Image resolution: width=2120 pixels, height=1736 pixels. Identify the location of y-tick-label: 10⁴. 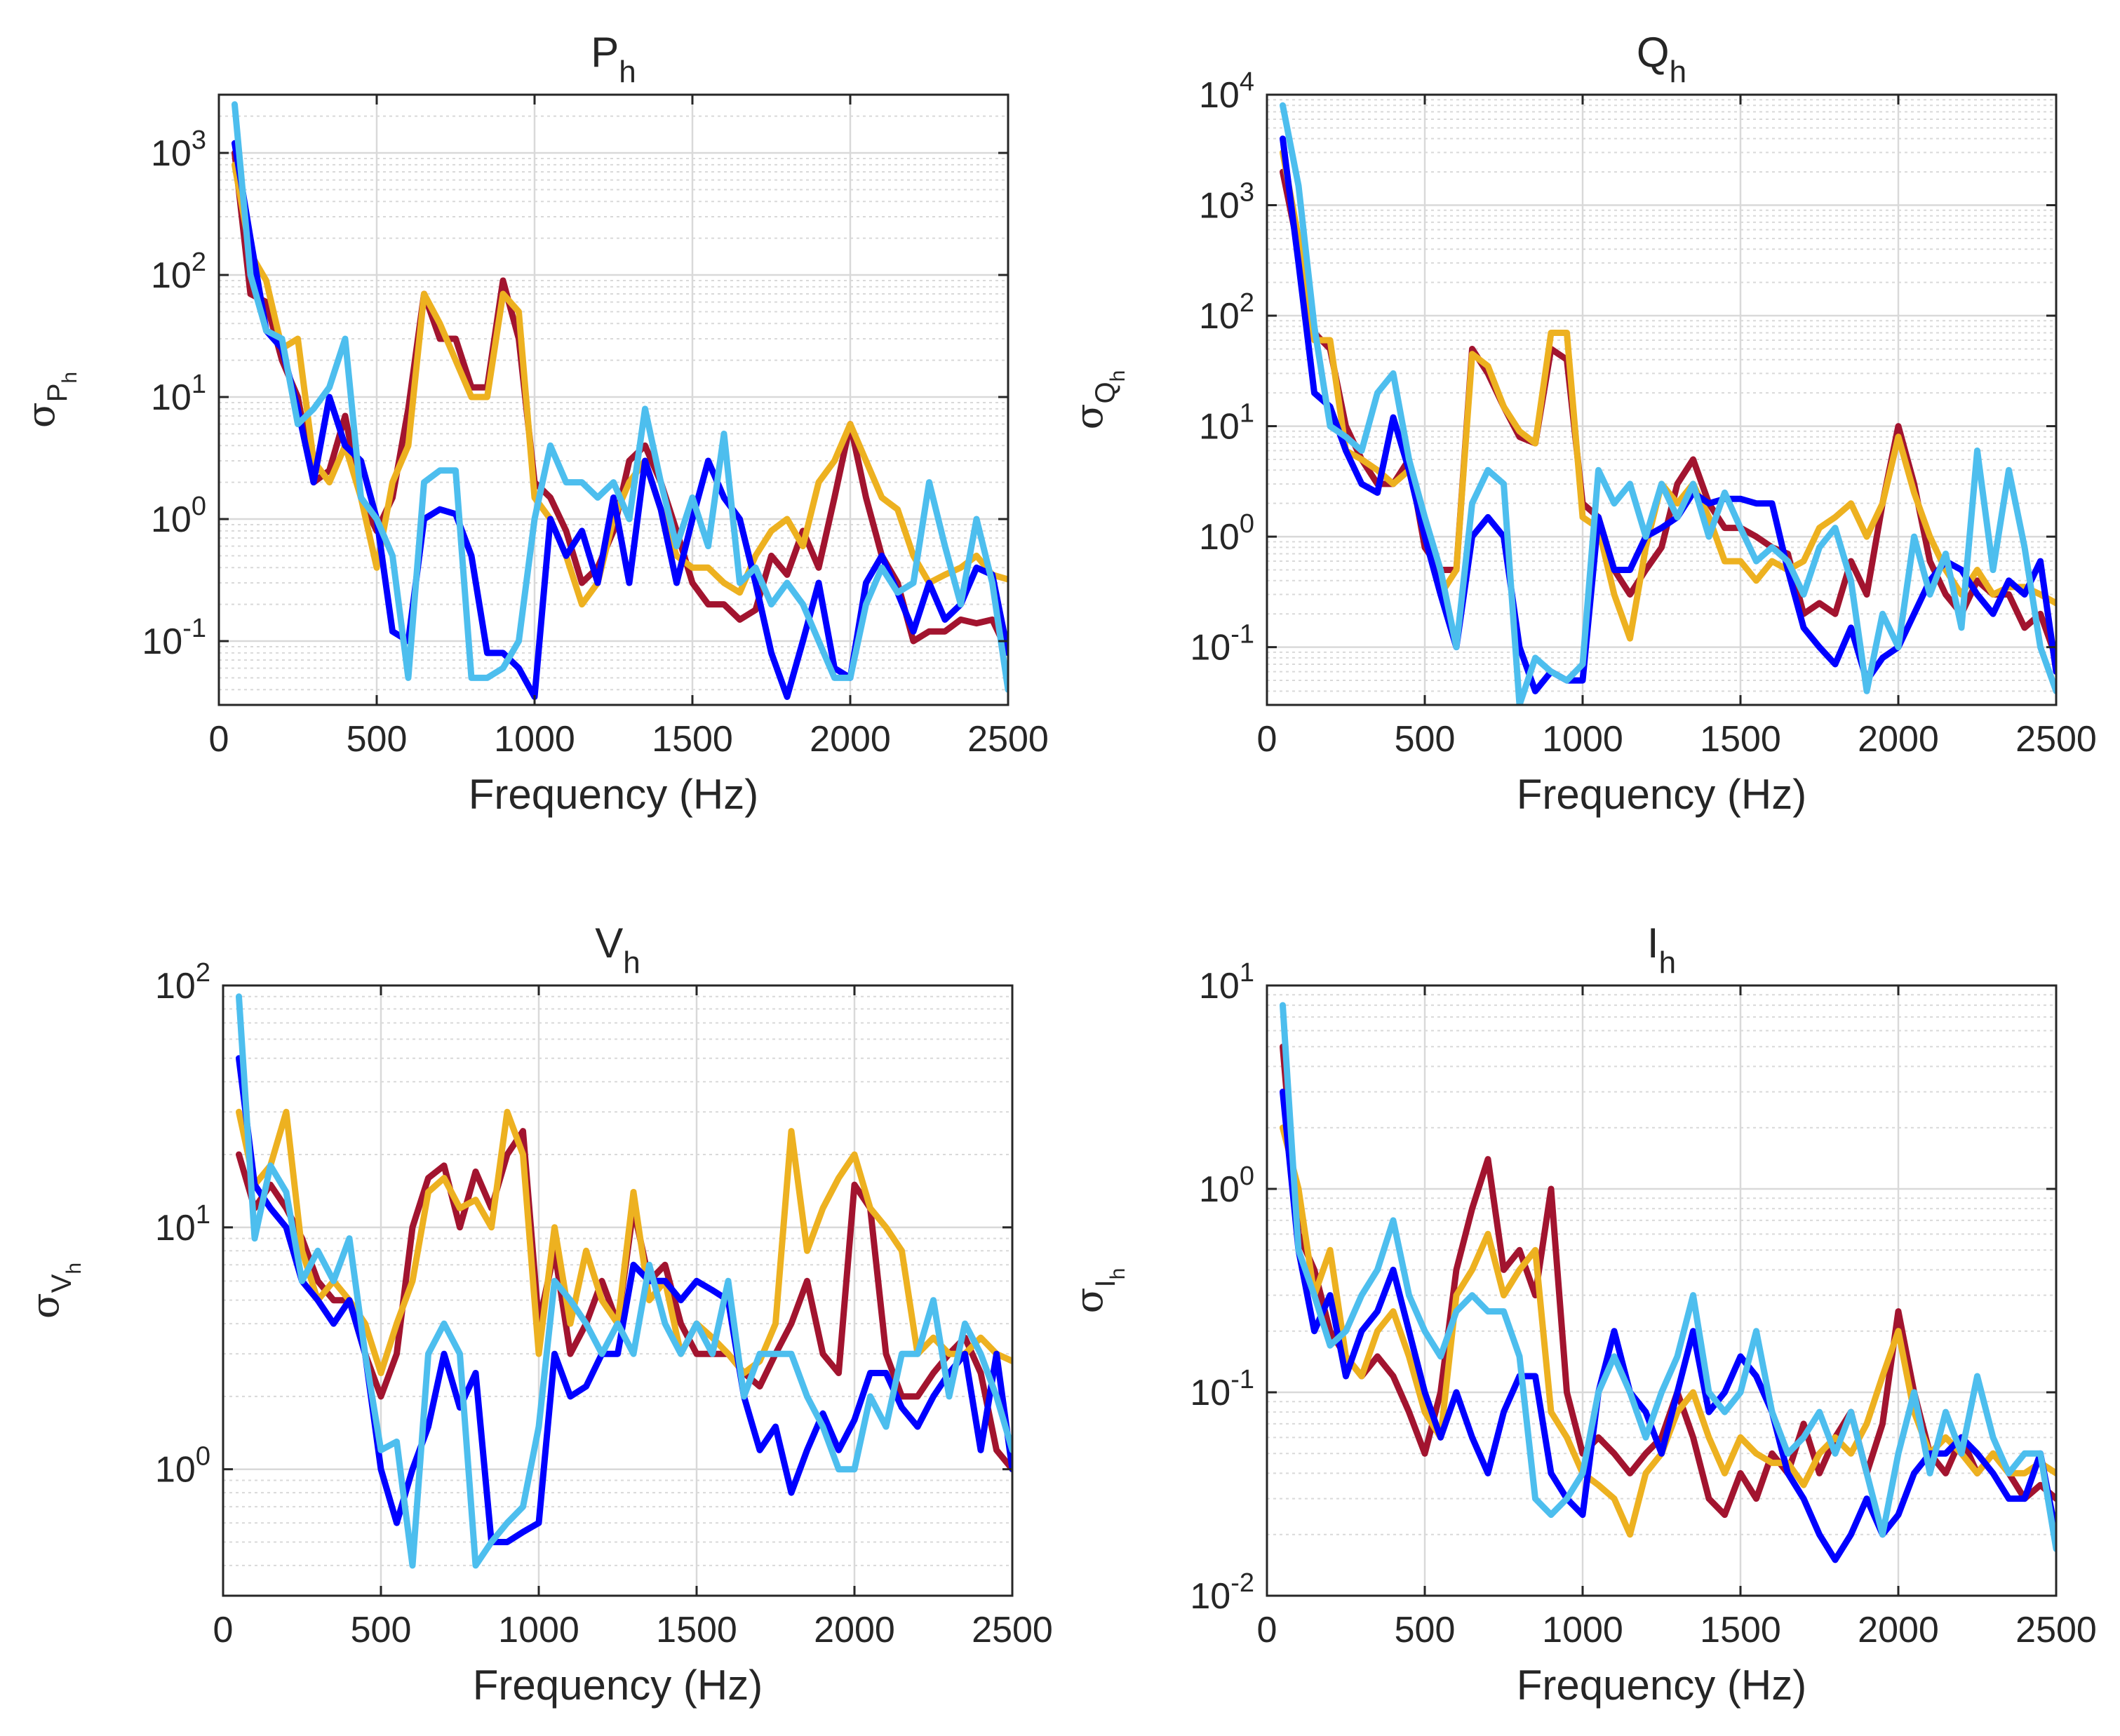
(1226, 91).